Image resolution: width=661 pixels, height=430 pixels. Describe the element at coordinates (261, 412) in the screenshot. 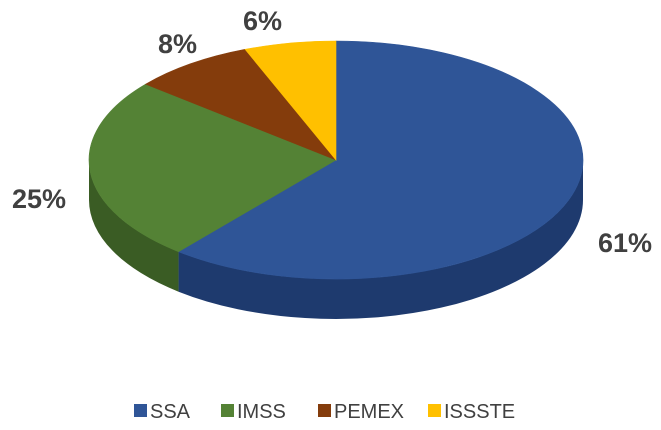

I see `legend-label-imss: IMSS` at that location.